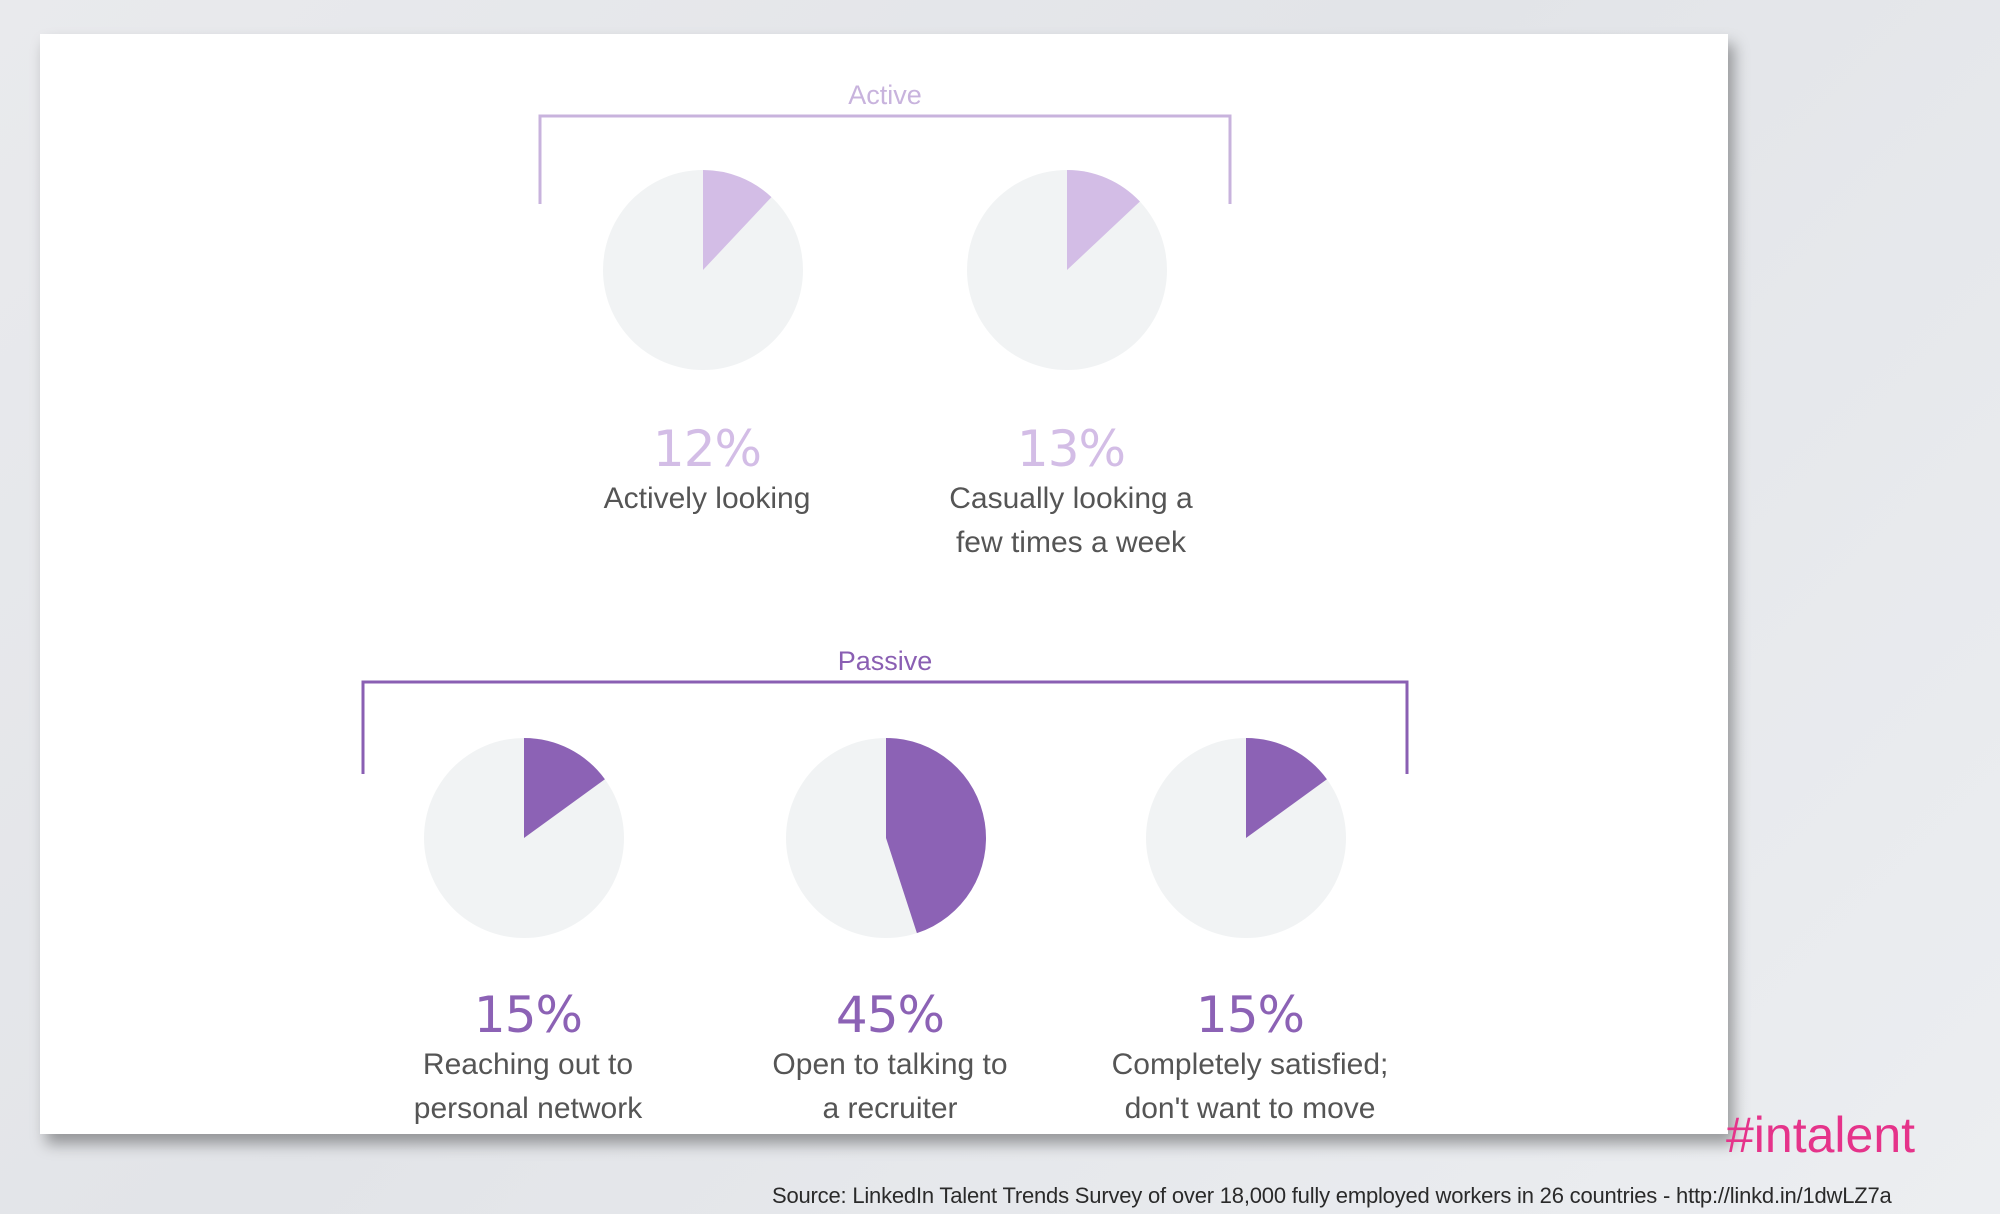 The image size is (2000, 1214). Describe the element at coordinates (890, 1015) in the screenshot. I see `passive-pie-2-value-label: 45%` at that location.